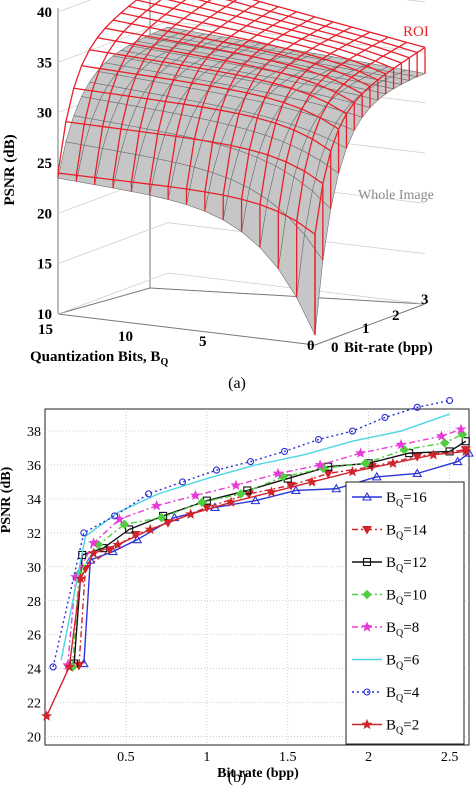 The image size is (474, 789). I want to click on z-tick: 25, so click(44, 164).